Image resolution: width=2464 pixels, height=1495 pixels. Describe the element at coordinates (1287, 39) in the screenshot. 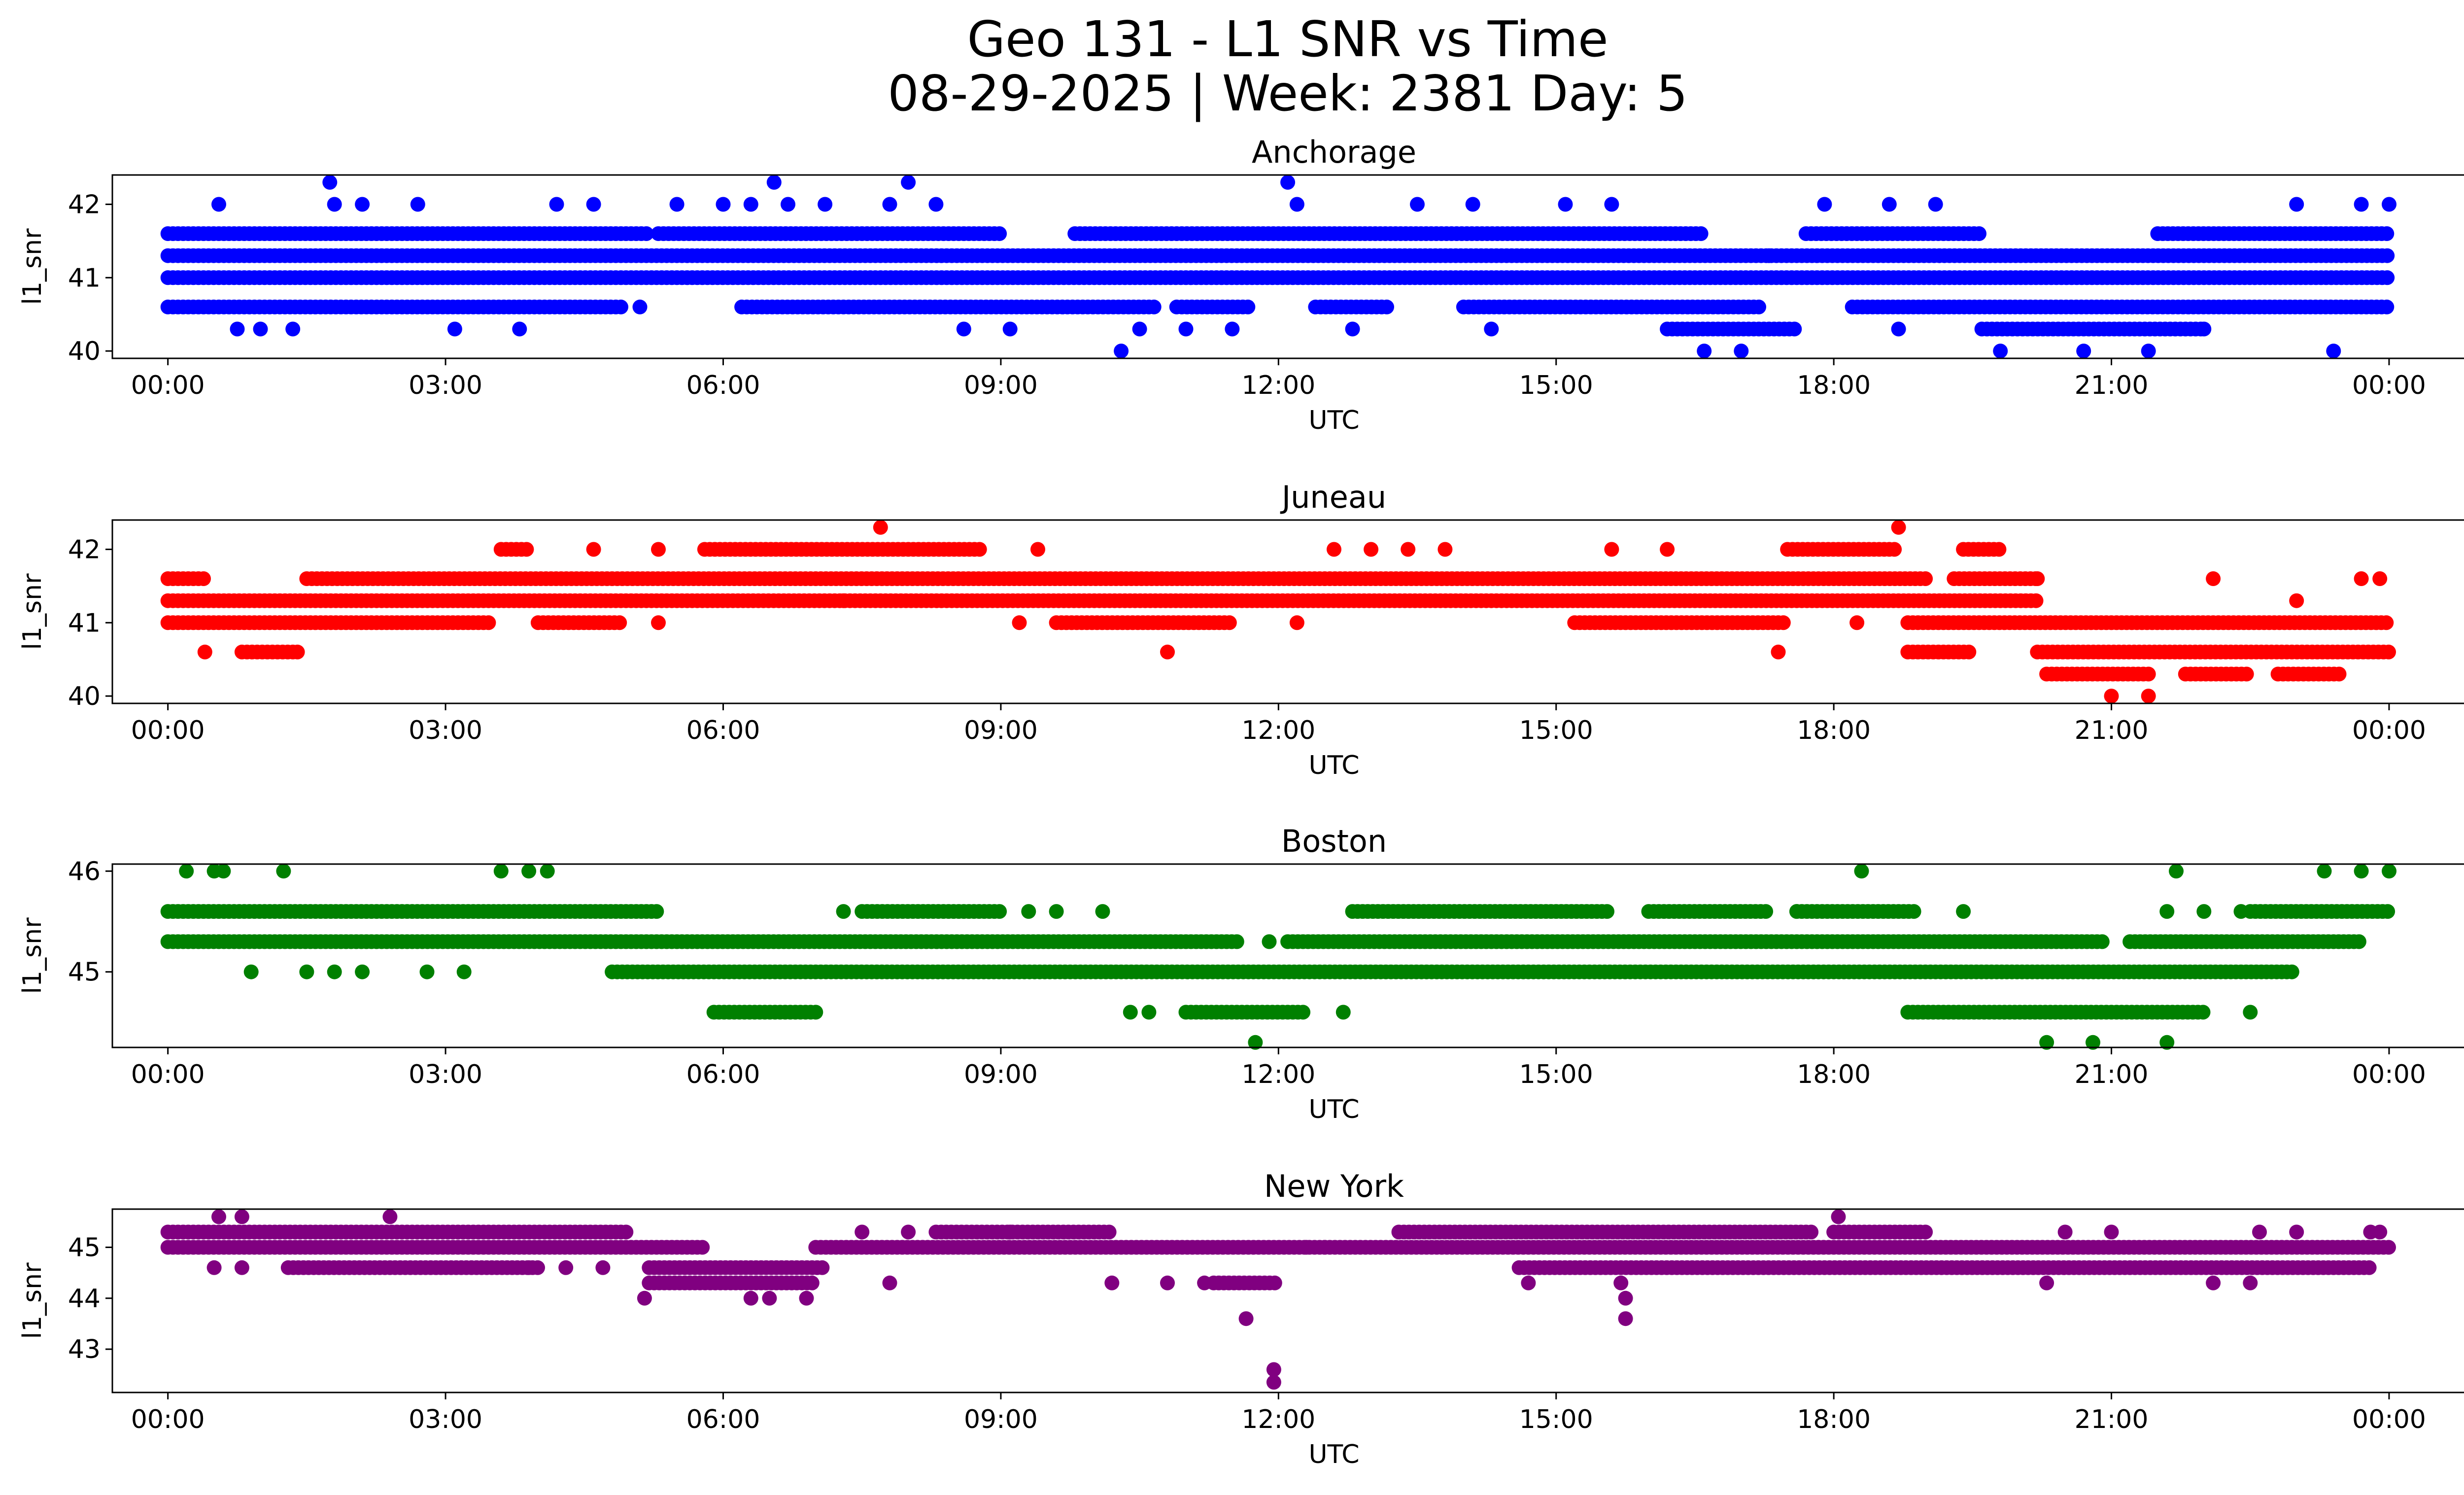

I see `figure-title: Geo 131 - L1 SNR vs Time` at that location.